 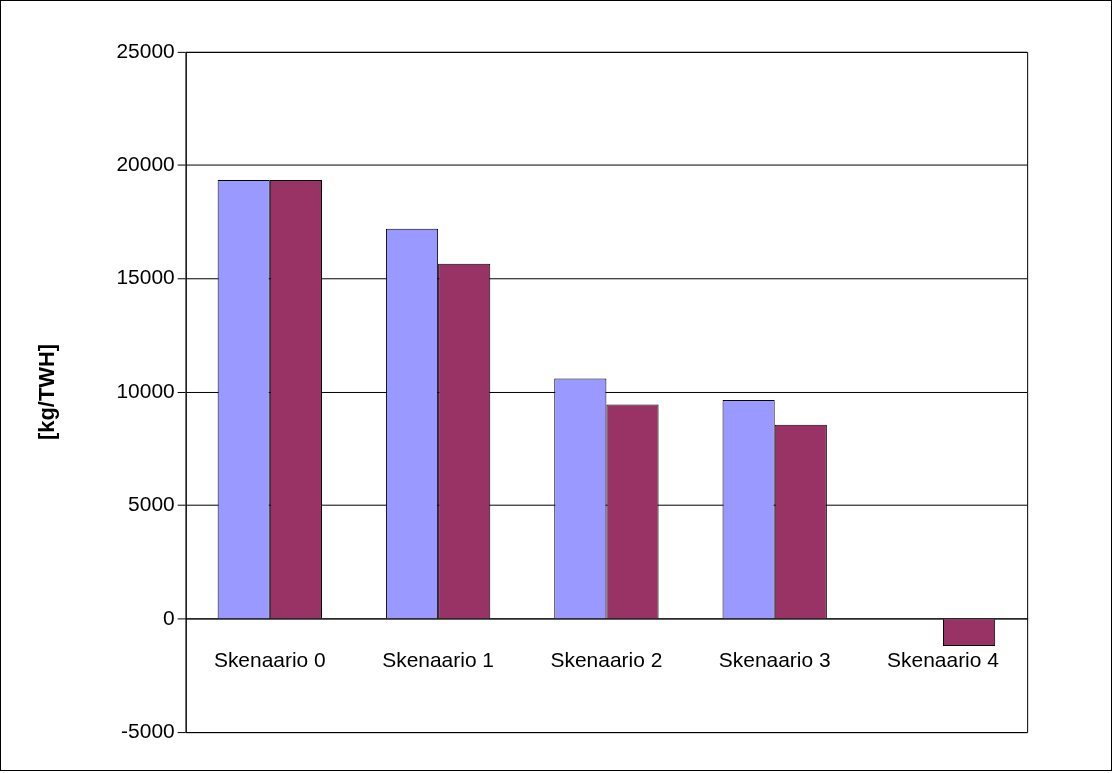 I want to click on x-tick-label: Skenaario 2, so click(x=606, y=659).